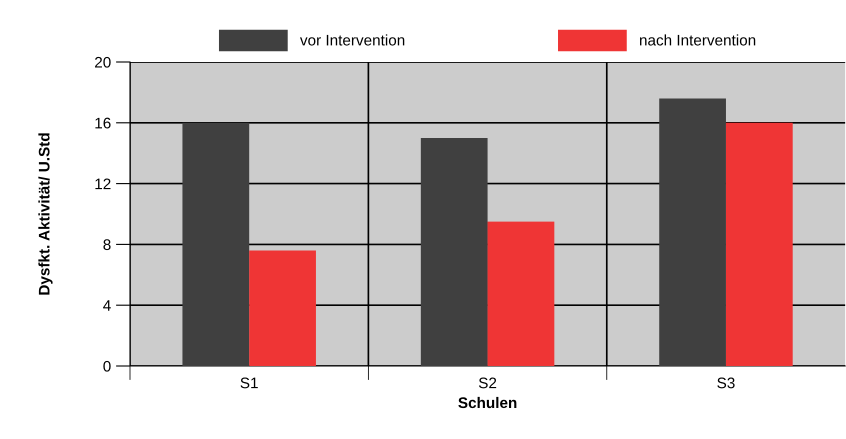  Describe the element at coordinates (107, 305) in the screenshot. I see `y-tick-label: 4` at that location.